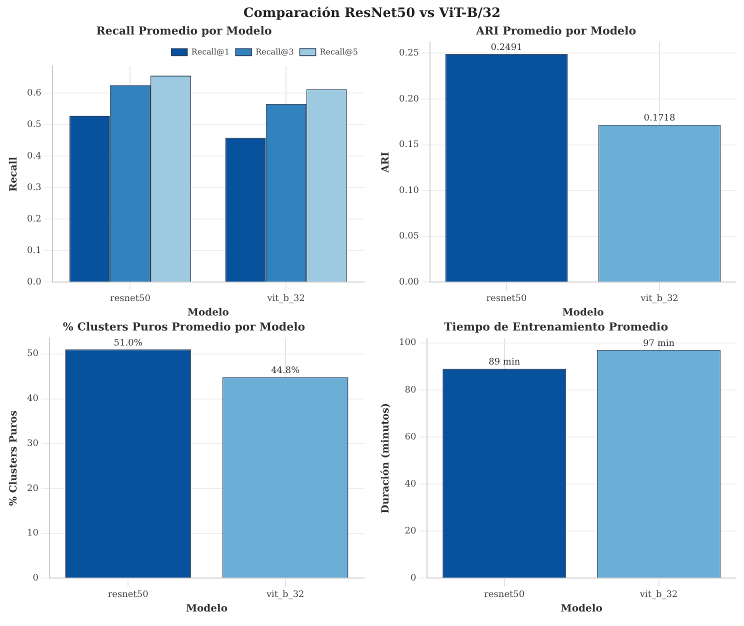  I want to click on data-label: 97 min, so click(659, 343).